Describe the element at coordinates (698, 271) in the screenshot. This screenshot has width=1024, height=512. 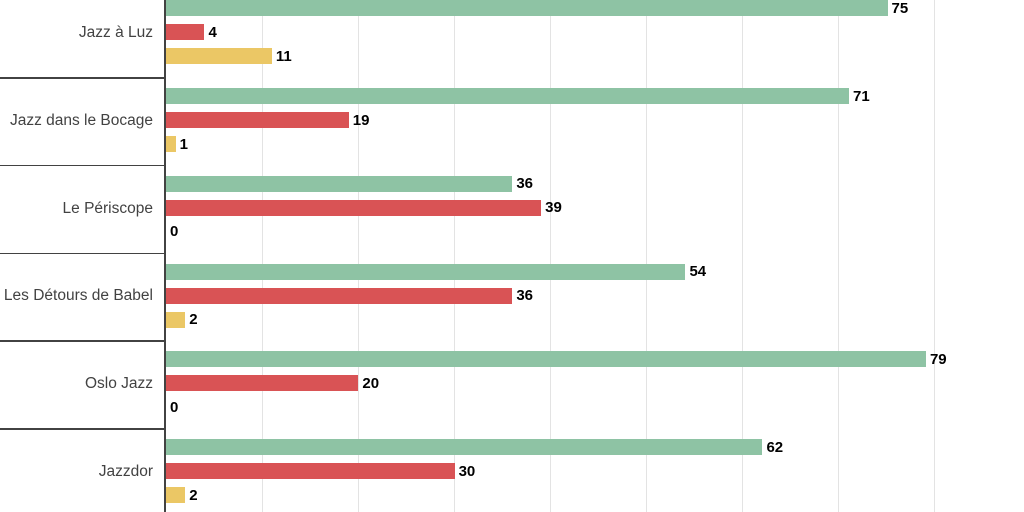
I see `value-label: 54` at that location.